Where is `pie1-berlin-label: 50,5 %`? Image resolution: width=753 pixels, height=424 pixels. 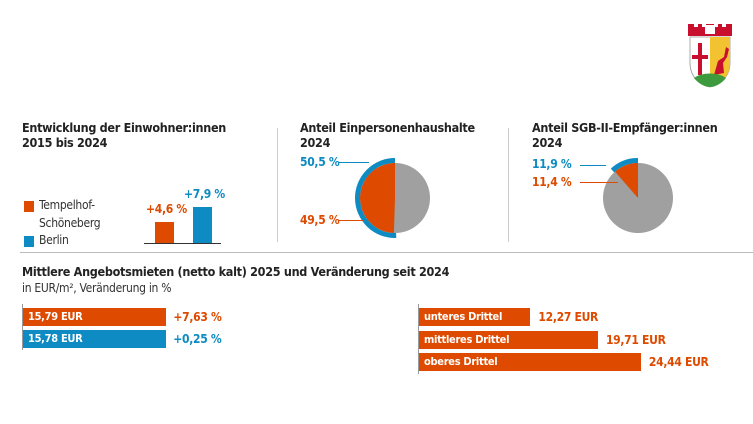
pie1-berlin-label: 50,5 % is located at coordinates (320, 162).